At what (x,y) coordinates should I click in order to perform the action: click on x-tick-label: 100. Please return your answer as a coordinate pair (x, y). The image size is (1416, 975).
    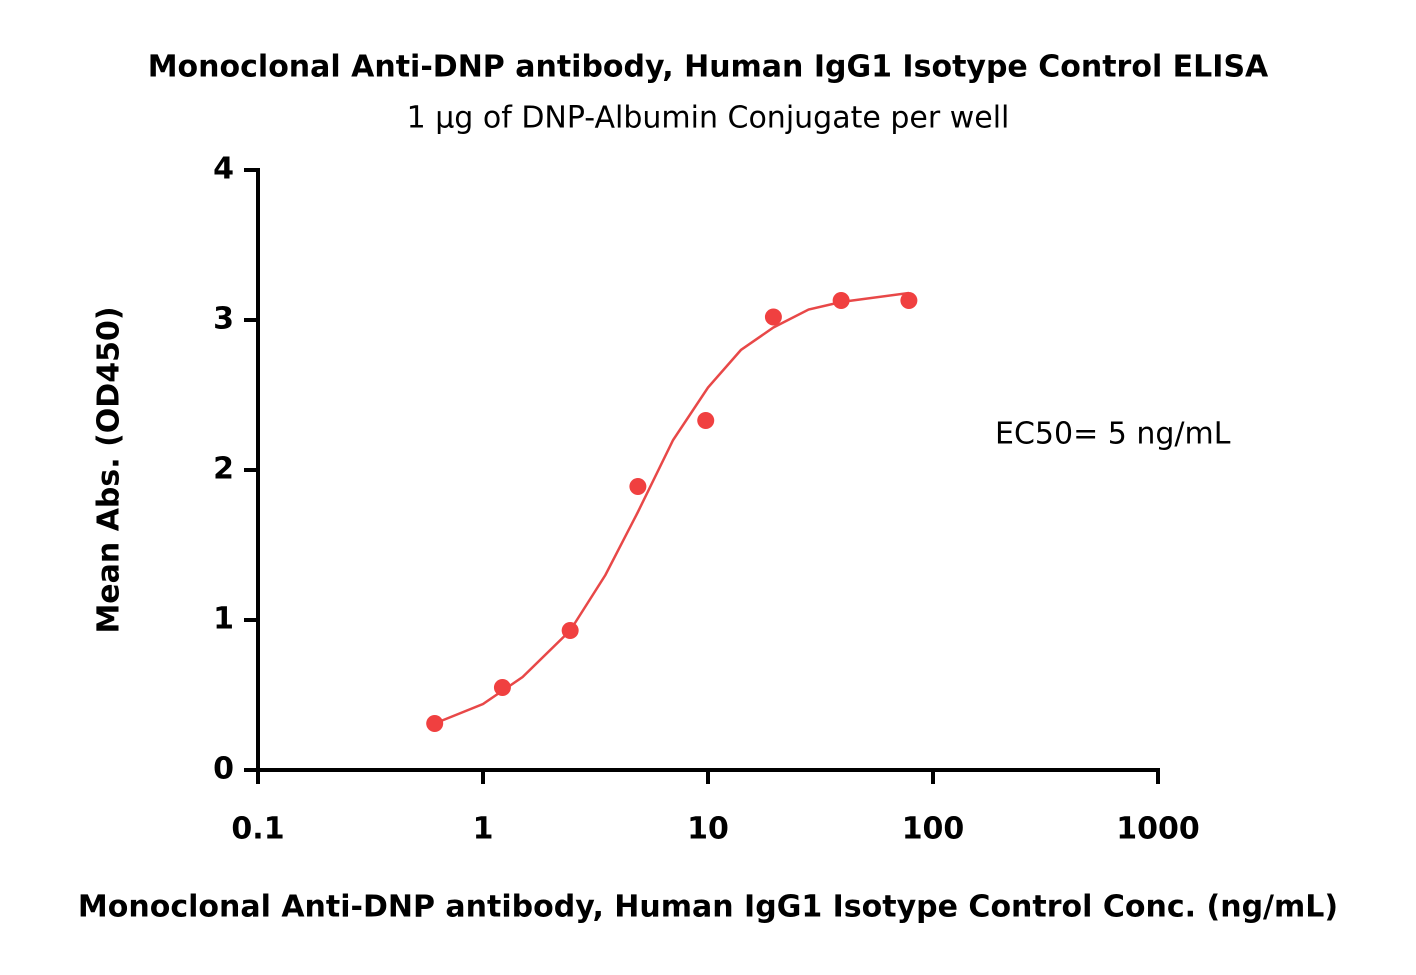
    Looking at the image, I should click on (933, 829).